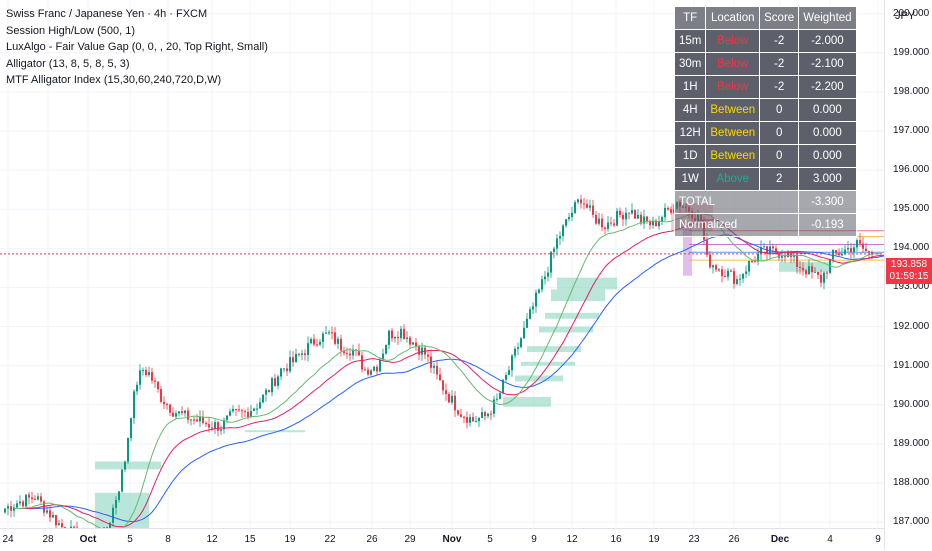  What do you see at coordinates (911, 91) in the screenshot?
I see `price-tick-label: 198.000` at bounding box center [911, 91].